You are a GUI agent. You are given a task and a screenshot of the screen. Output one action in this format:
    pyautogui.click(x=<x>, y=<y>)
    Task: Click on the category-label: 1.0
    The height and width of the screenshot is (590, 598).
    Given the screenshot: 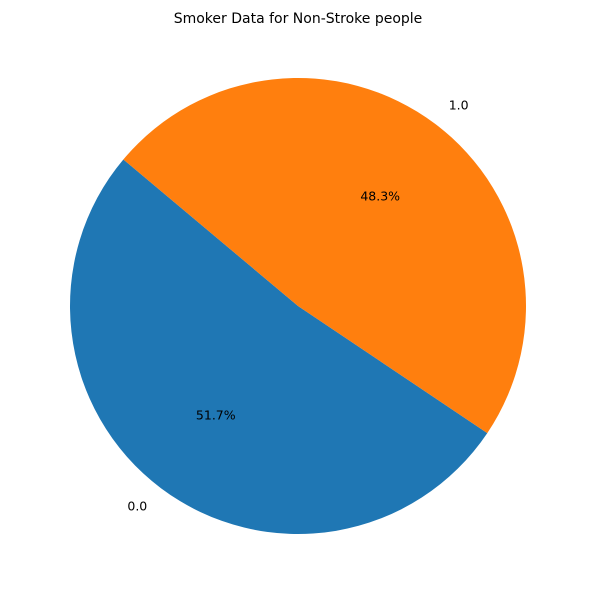 What is the action you would take?
    pyautogui.click(x=459, y=105)
    